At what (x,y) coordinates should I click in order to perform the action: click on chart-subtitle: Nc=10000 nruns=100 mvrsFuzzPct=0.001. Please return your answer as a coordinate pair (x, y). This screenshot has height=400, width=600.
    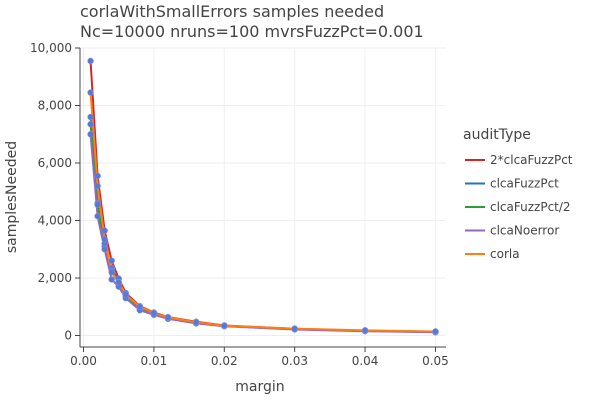
    Looking at the image, I should click on (252, 31).